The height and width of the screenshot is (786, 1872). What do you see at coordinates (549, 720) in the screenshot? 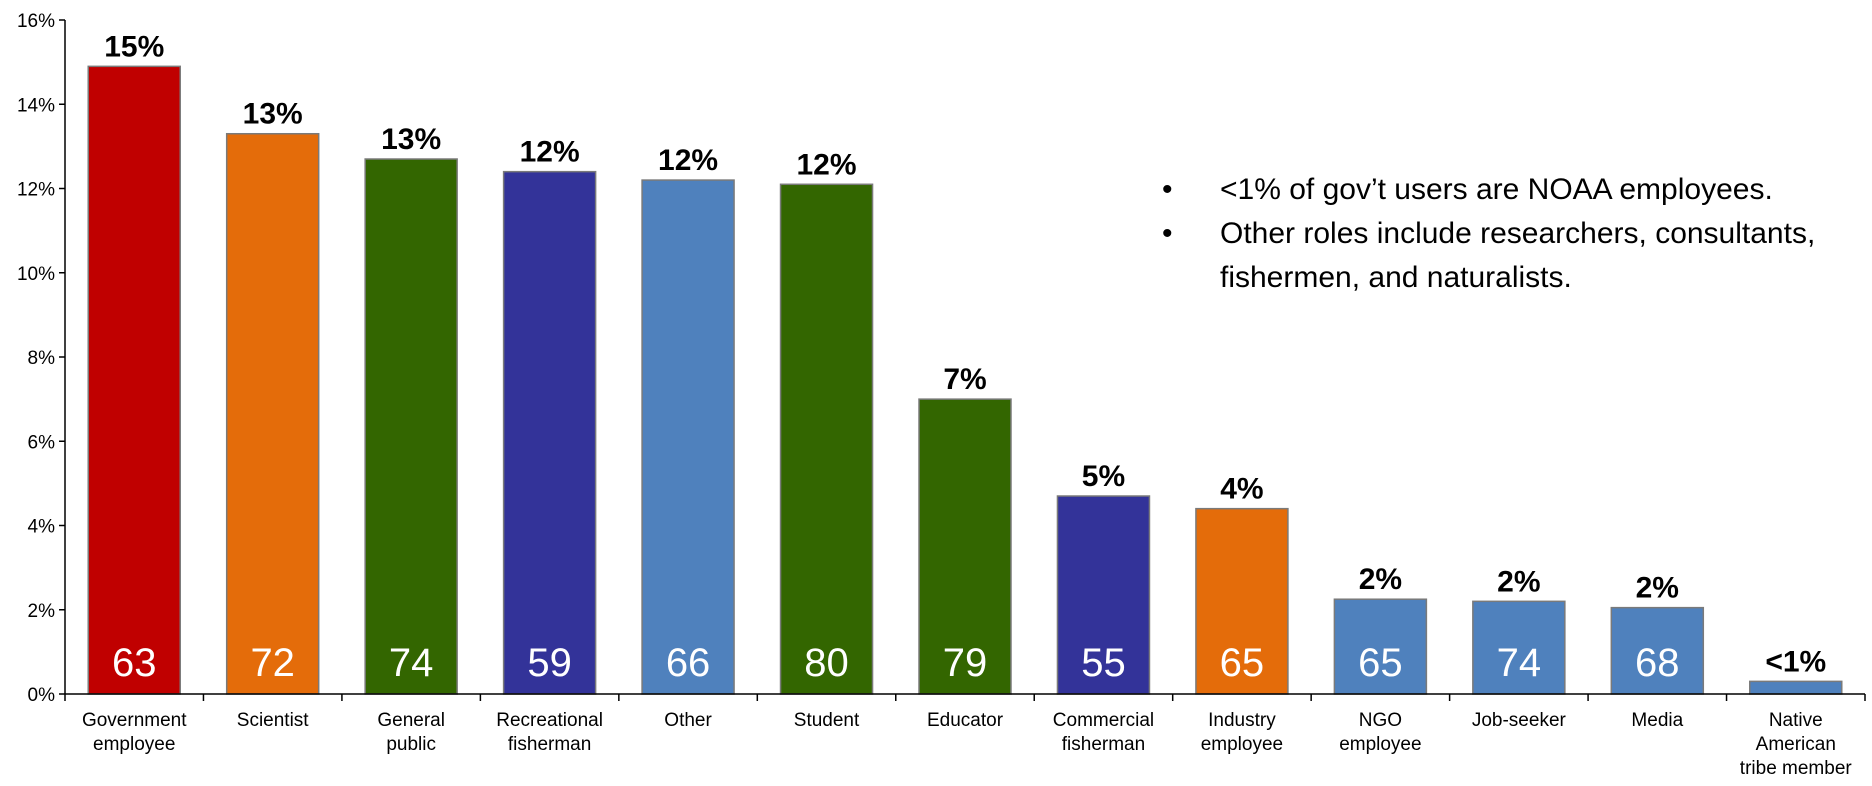
I see `category-label: Recreational` at bounding box center [549, 720].